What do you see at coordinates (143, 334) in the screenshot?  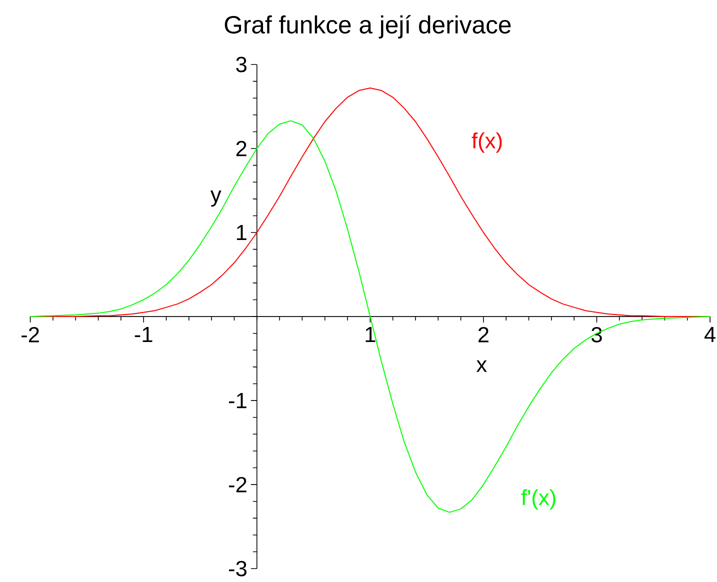 I see `x-tick-label: -1` at bounding box center [143, 334].